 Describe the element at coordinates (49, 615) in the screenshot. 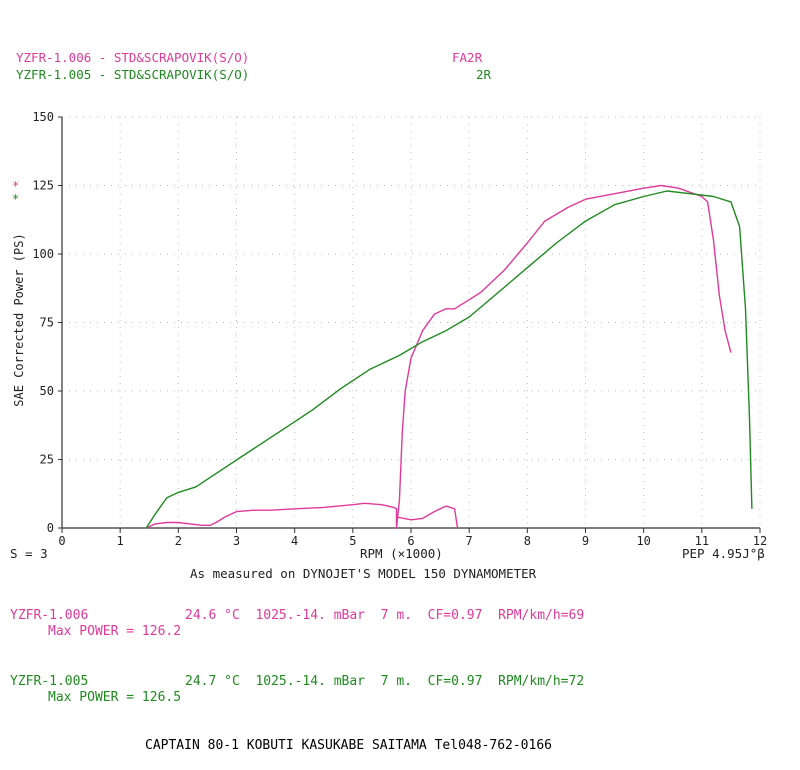

I see `run1-model: YZFR-1.006` at that location.